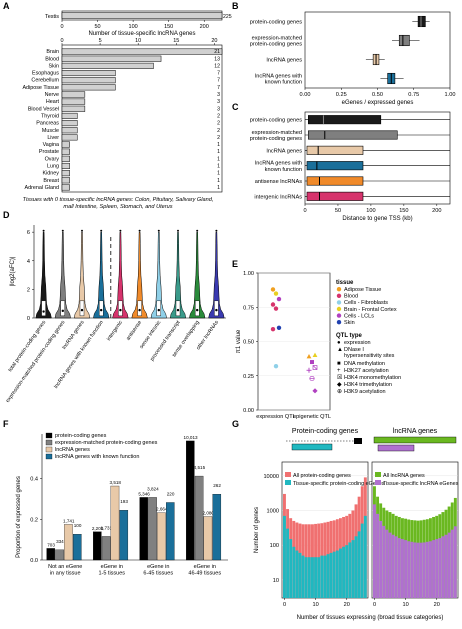 The width and height of the screenshot is (462, 629). Describe the element at coordinates (235, 6) in the screenshot. I see `panel-letter-b: B` at that location.